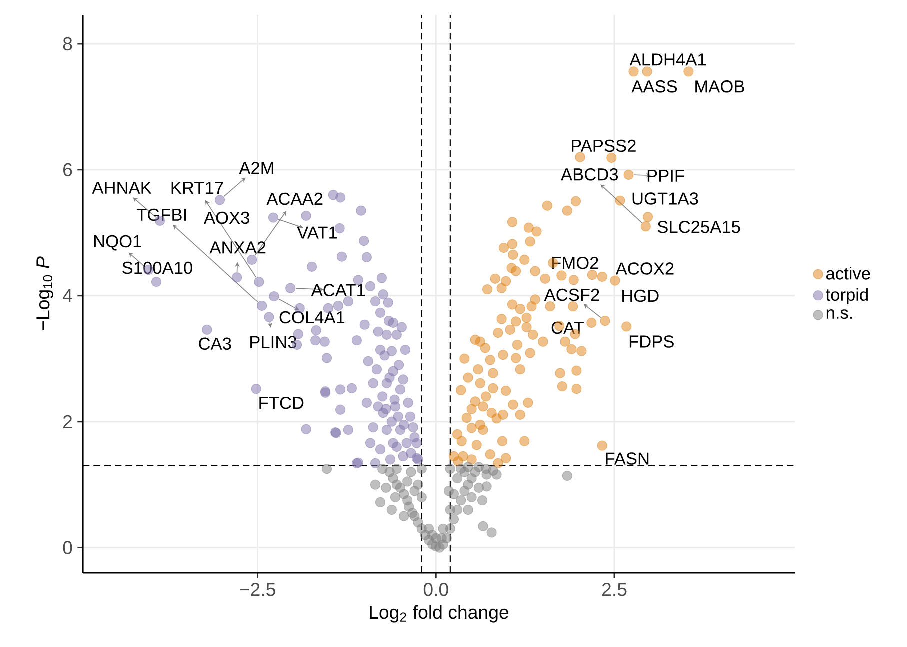 The image size is (907, 647). Describe the element at coordinates (665, 198) in the screenshot. I see `annotation: UGT1A3` at that location.